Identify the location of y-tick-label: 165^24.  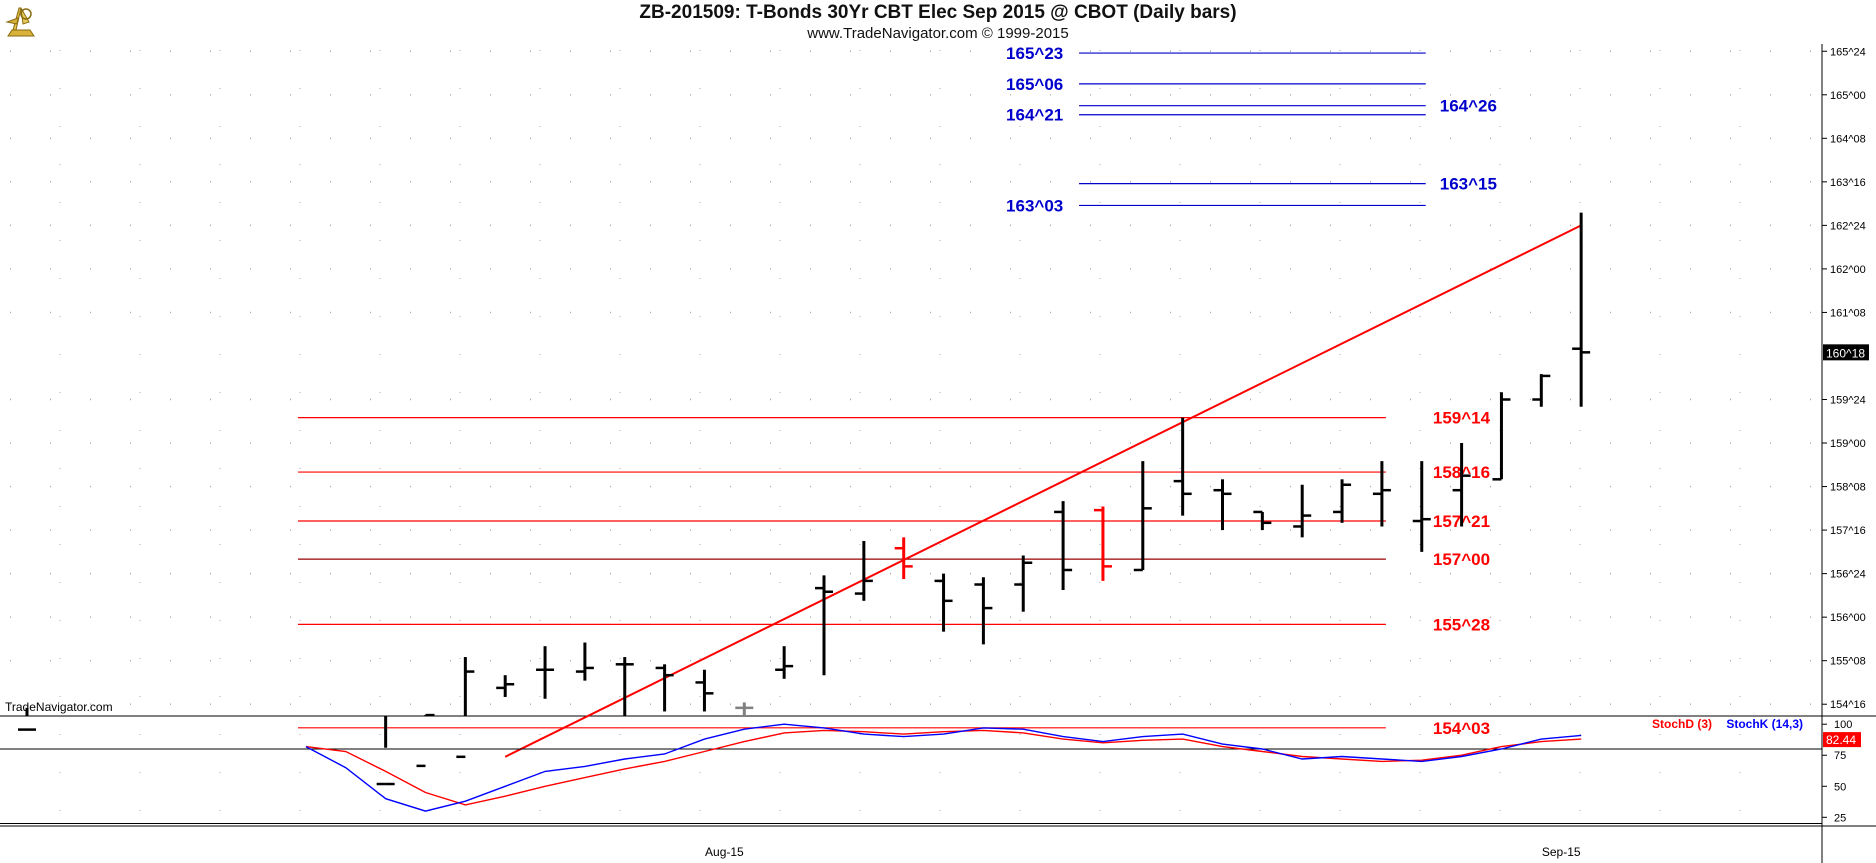
(1848, 52).